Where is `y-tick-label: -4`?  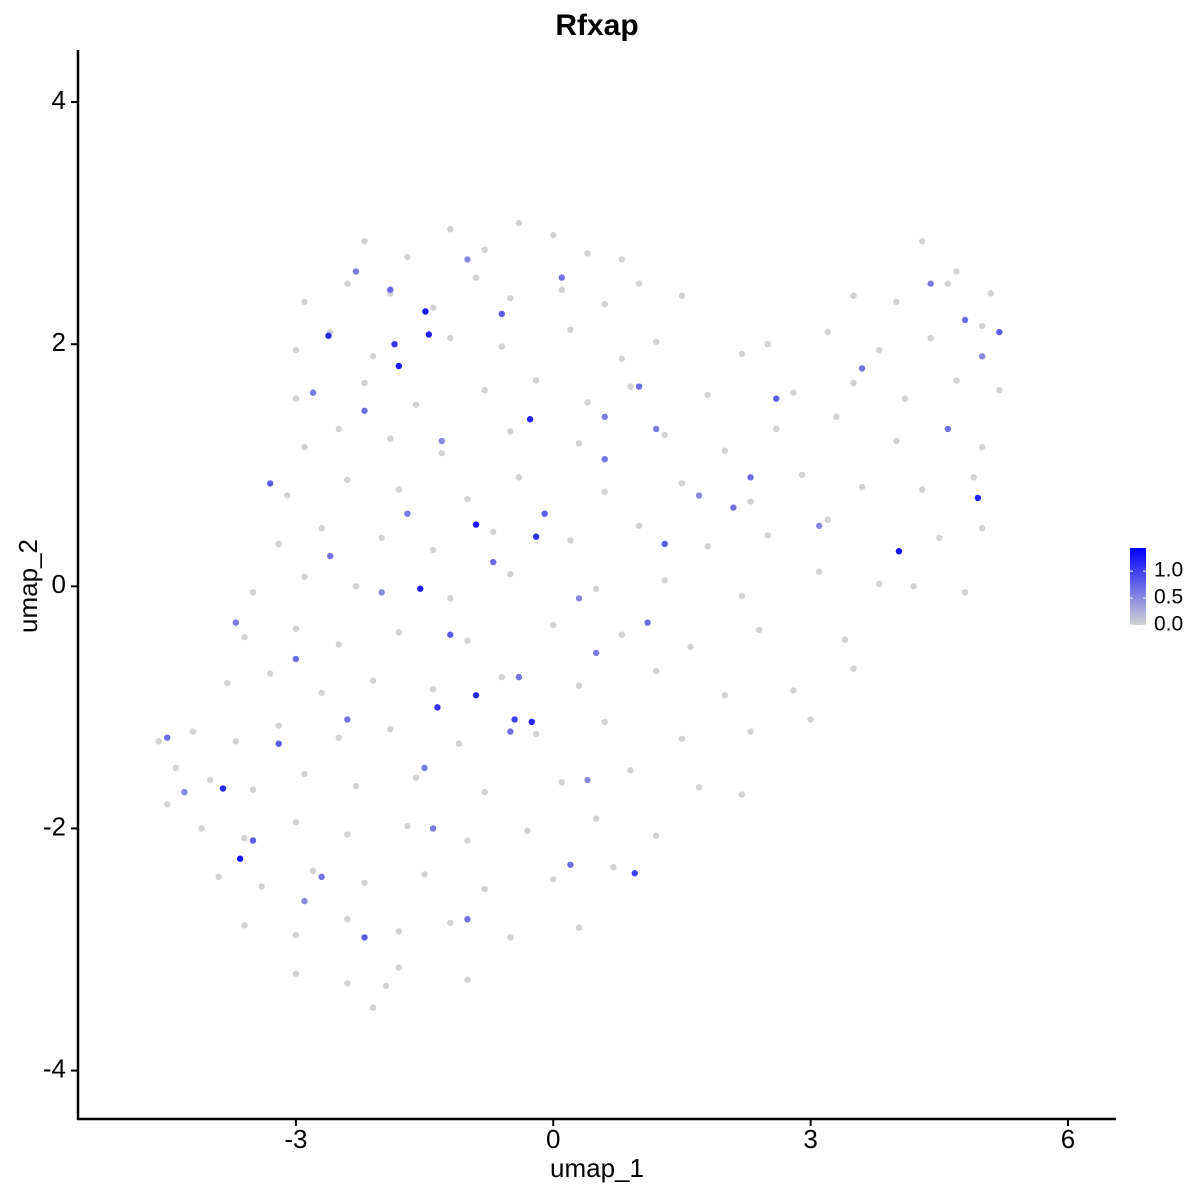 y-tick-label: -4 is located at coordinates (54, 1068).